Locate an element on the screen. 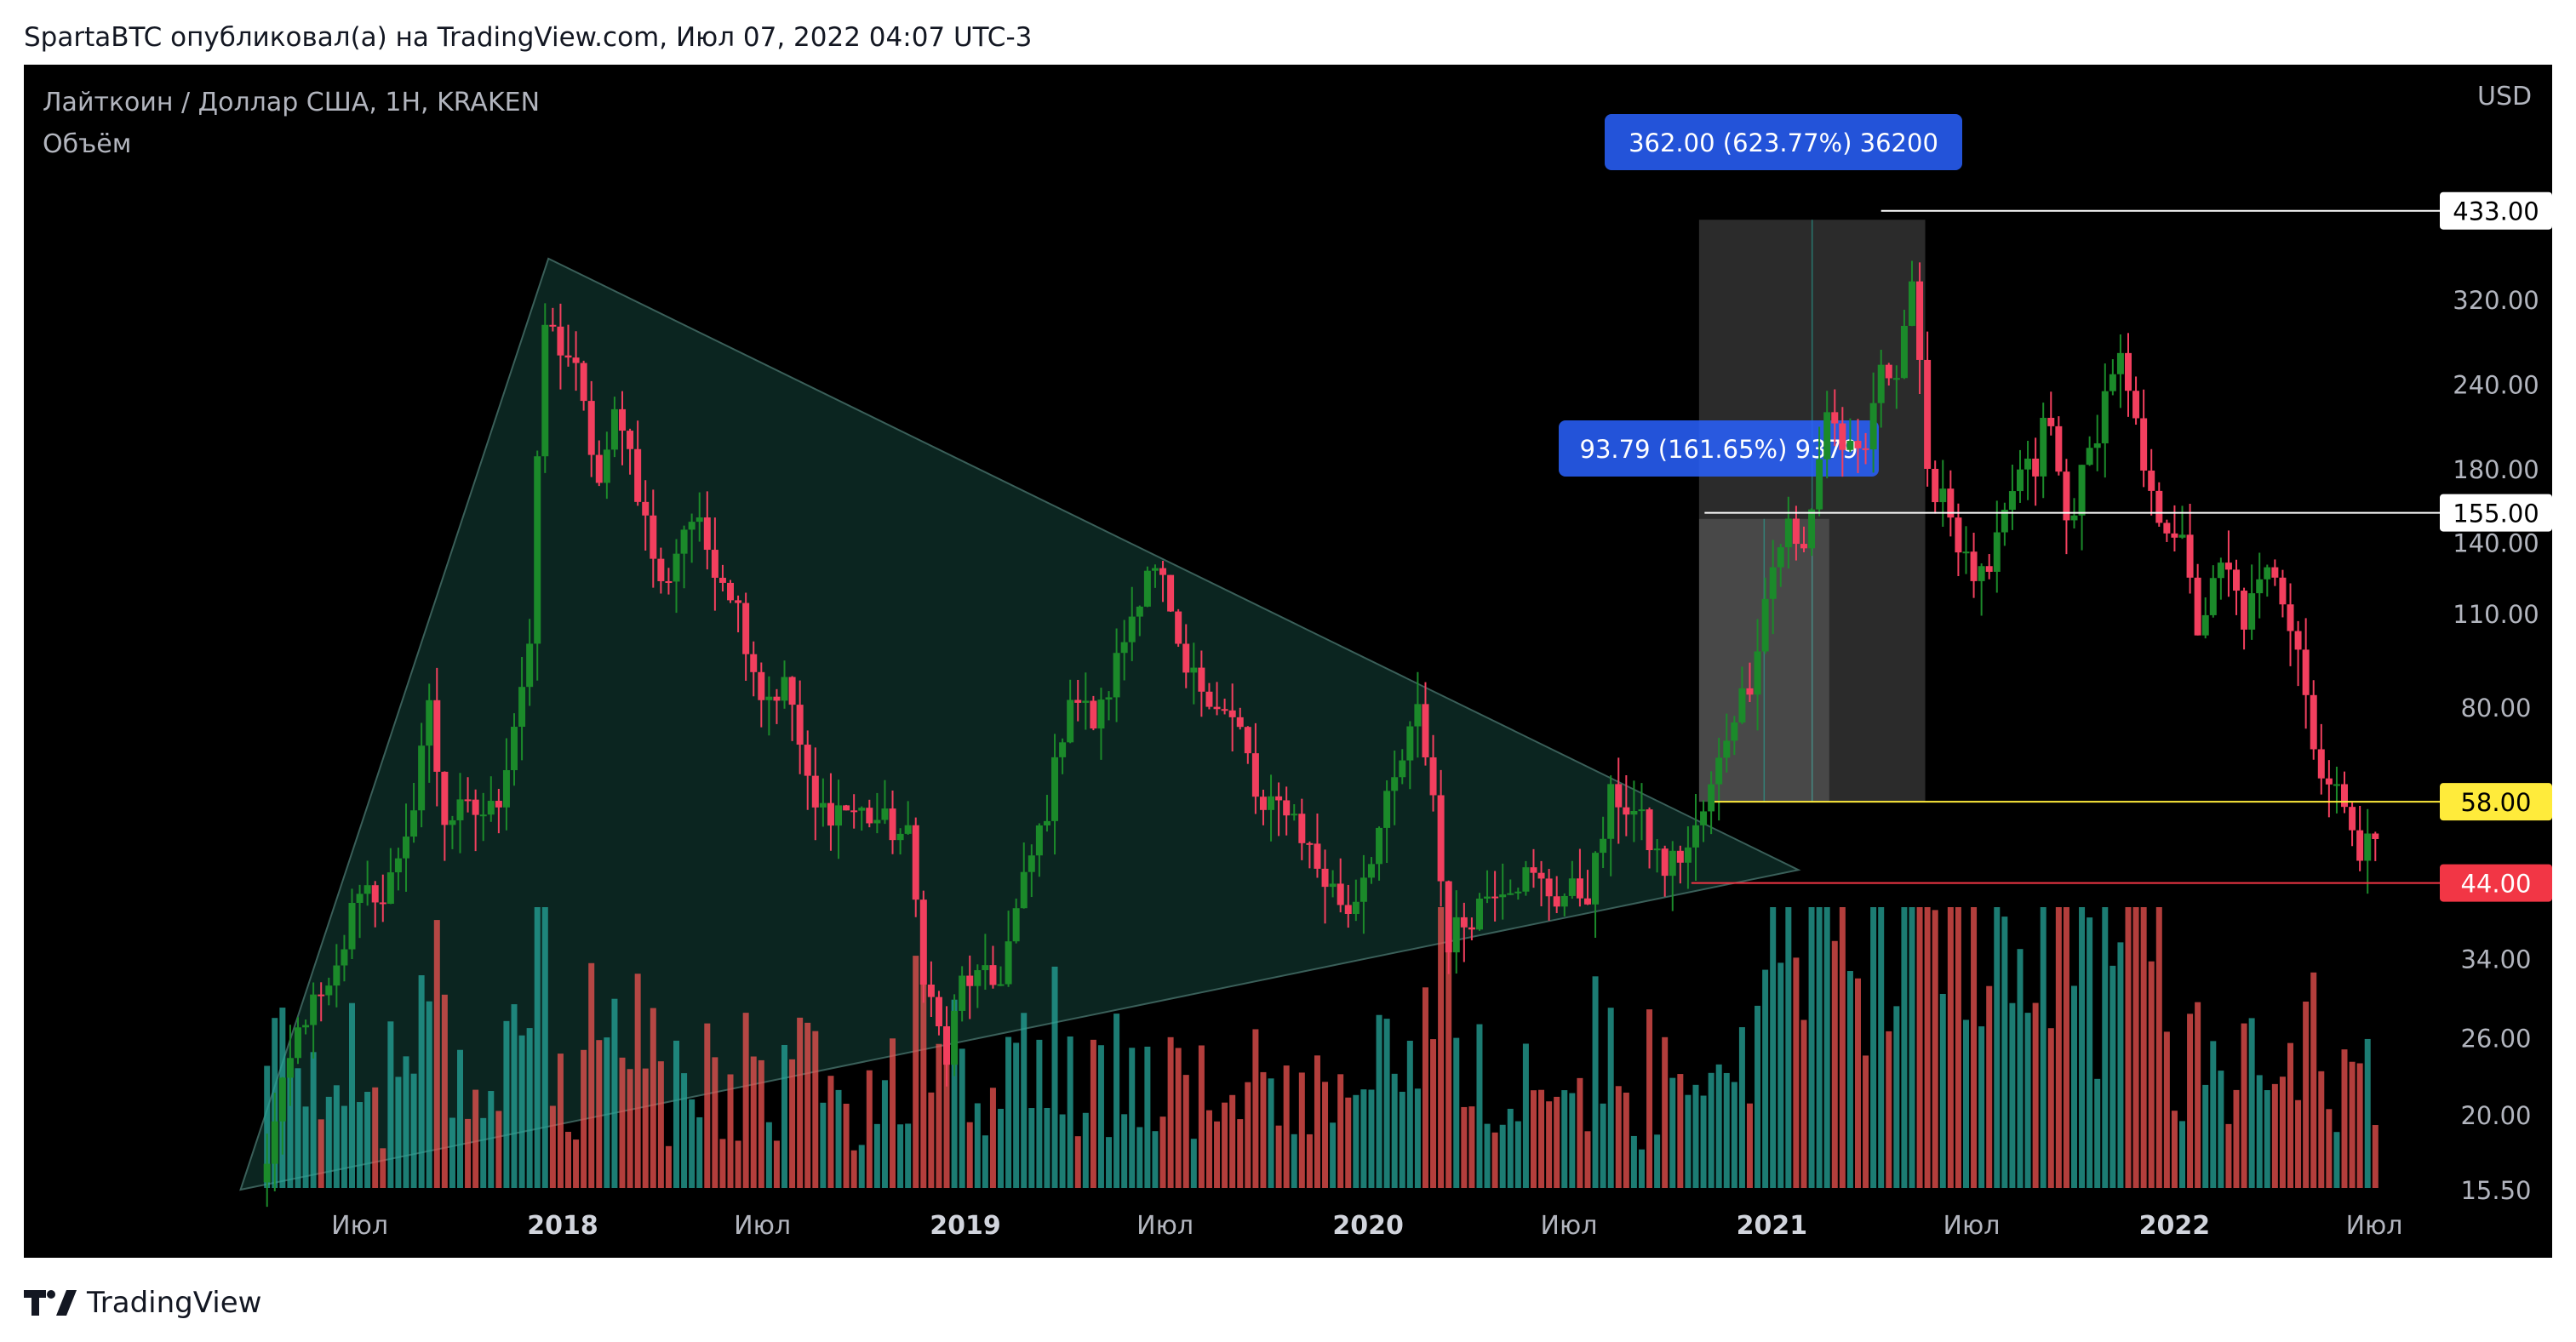  time-axis: Июл 2018 Июл 2019 Июл 2020 Июл 2021 Июл 2022 Июл is located at coordinates (1367, 1226).